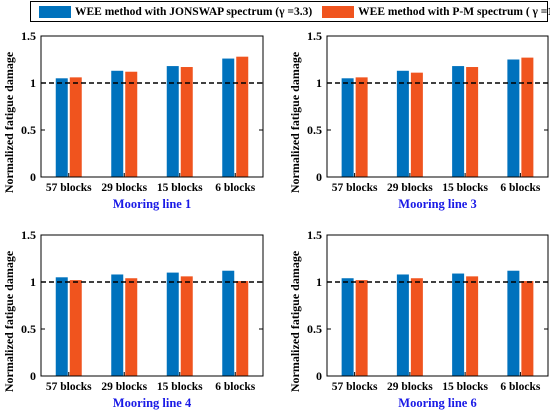 This screenshot has height=416, width=550. What do you see at coordinates (55, 11) in the screenshot?
I see `legend-swatch-jonswap` at bounding box center [55, 11].